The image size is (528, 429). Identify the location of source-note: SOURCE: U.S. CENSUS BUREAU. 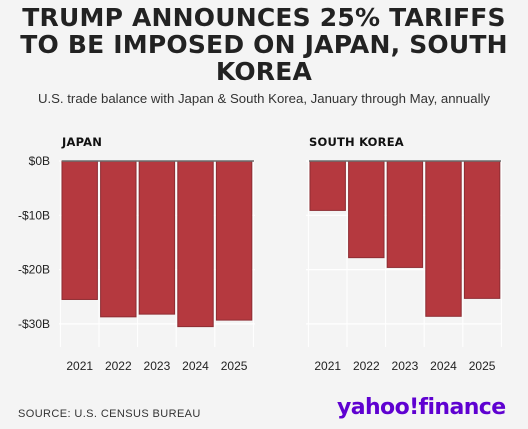
(109, 414).